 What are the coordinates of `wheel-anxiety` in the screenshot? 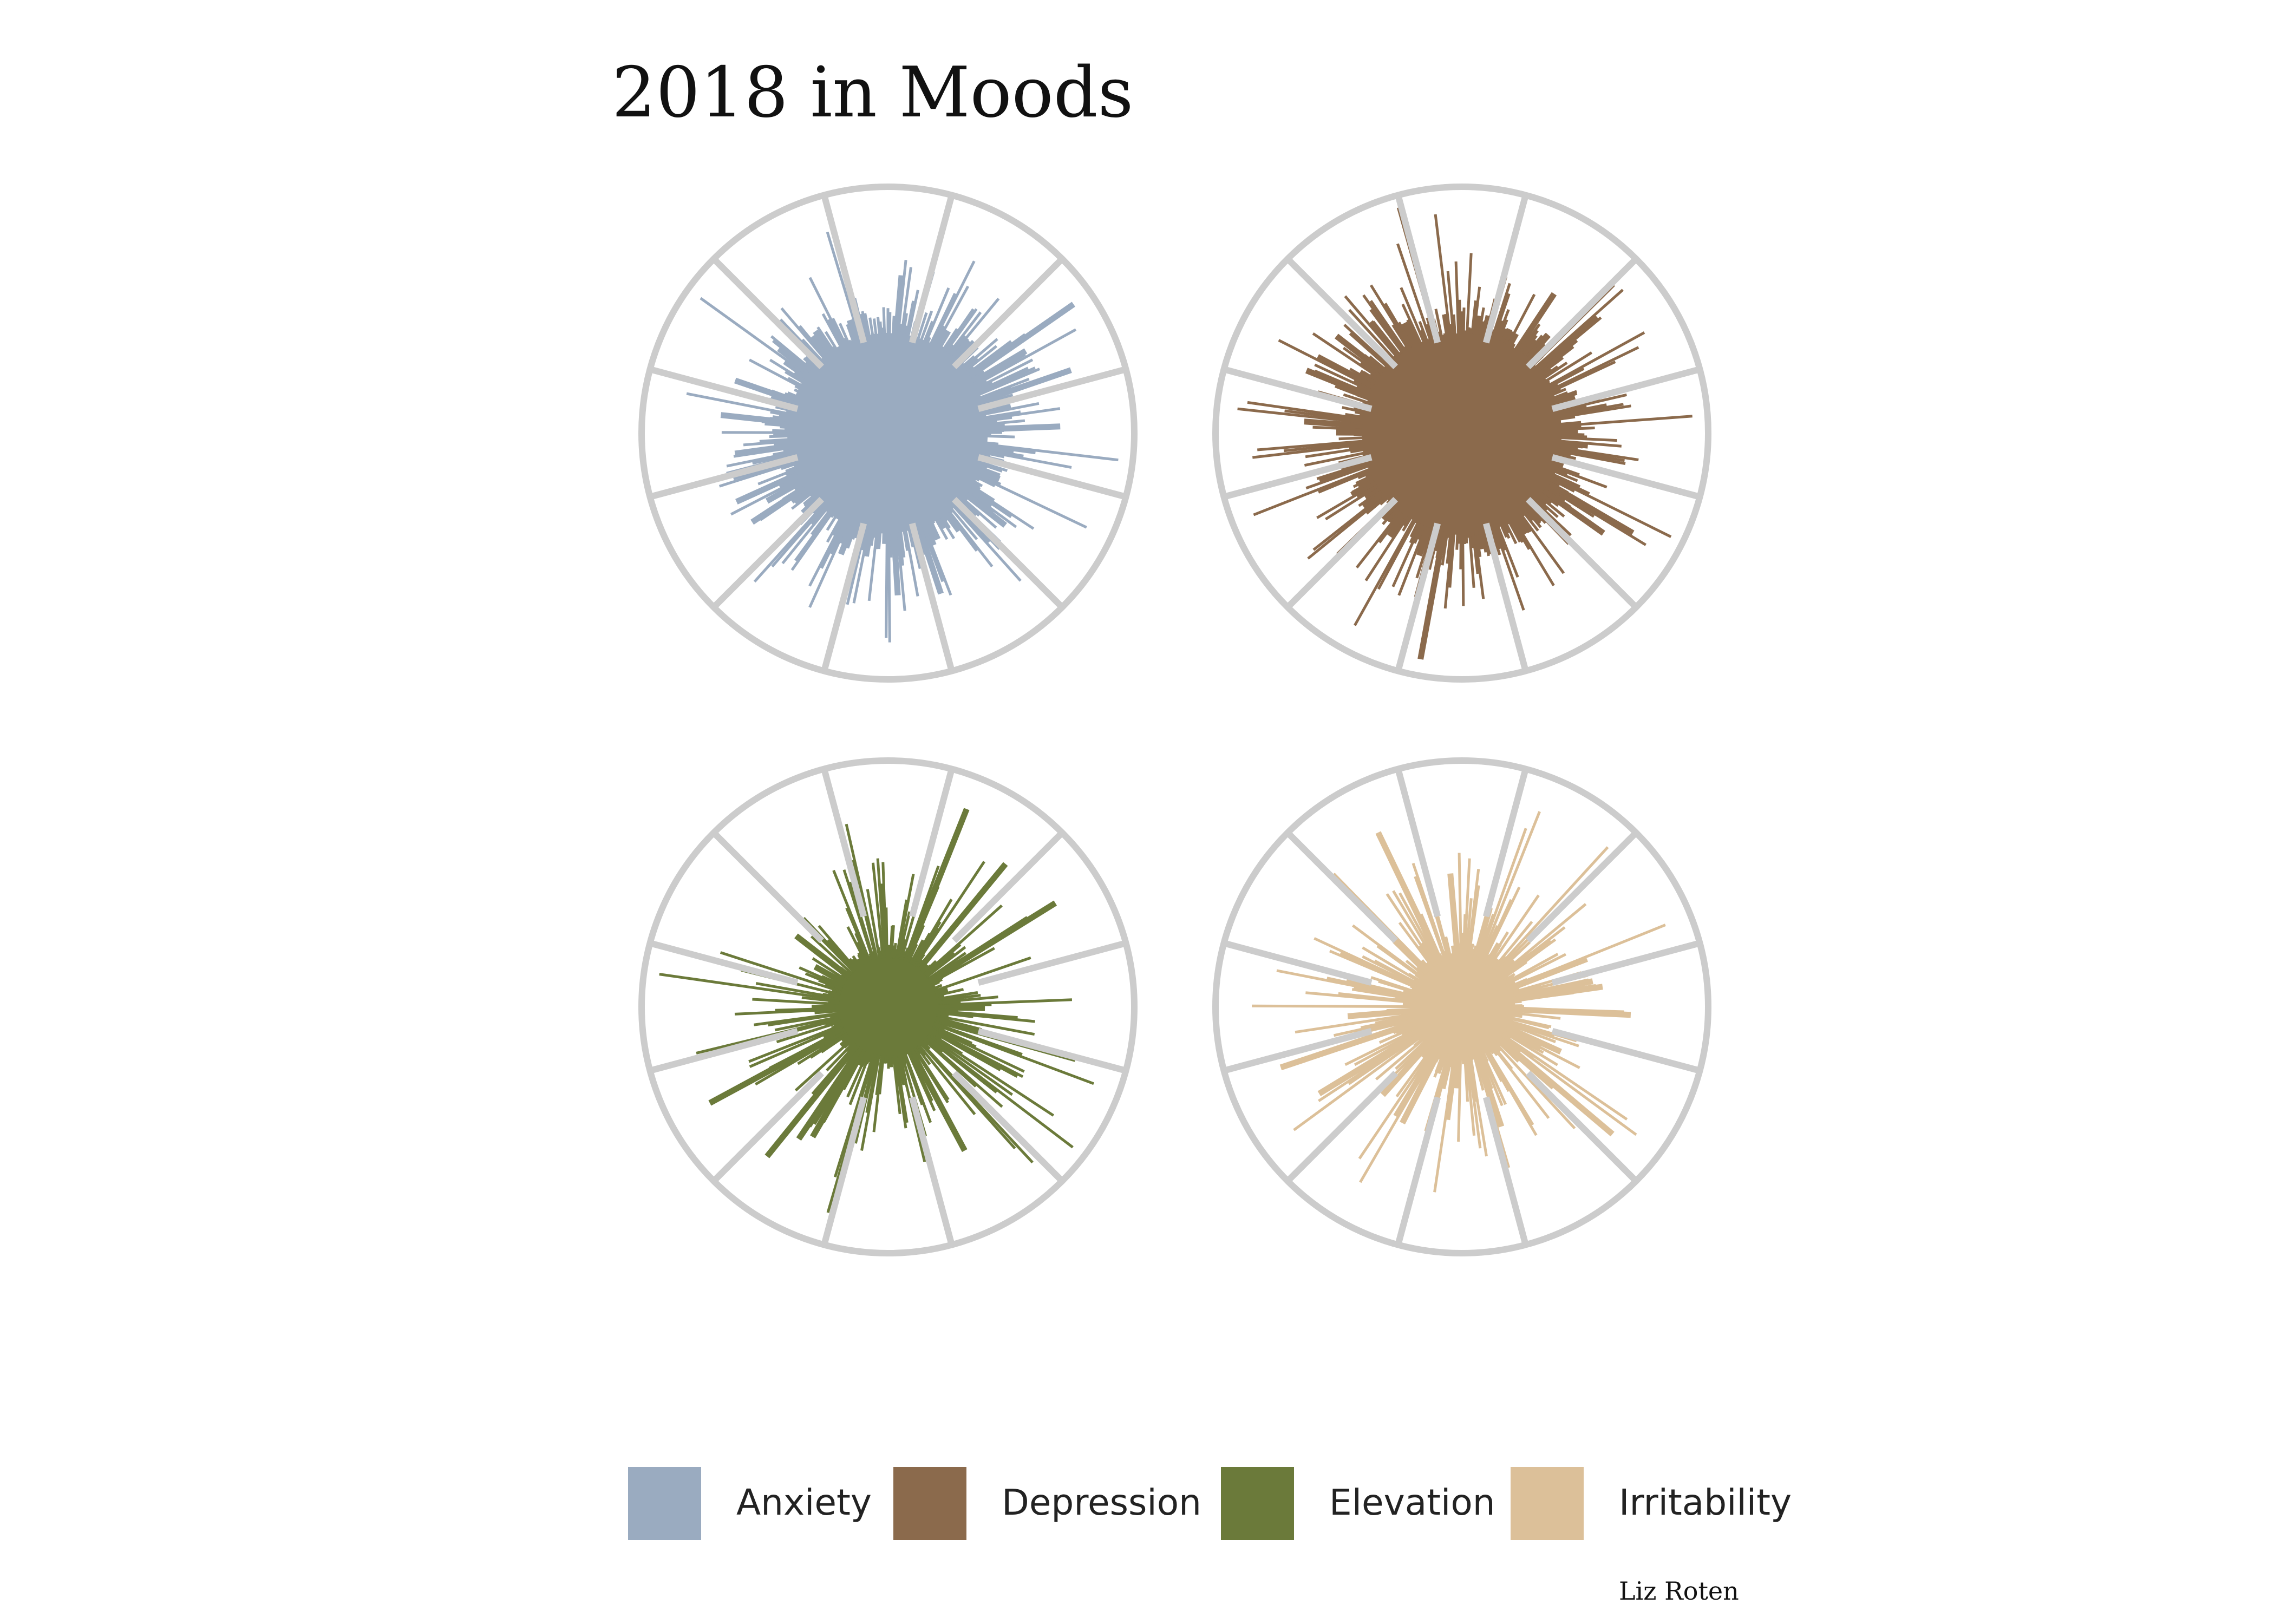 It's located at (888, 434).